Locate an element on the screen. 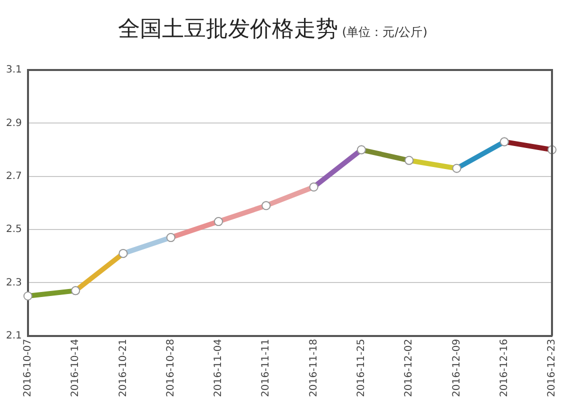 This screenshot has width=572, height=400. x-tick-label: 2016-11-11 is located at coordinates (266, 368).